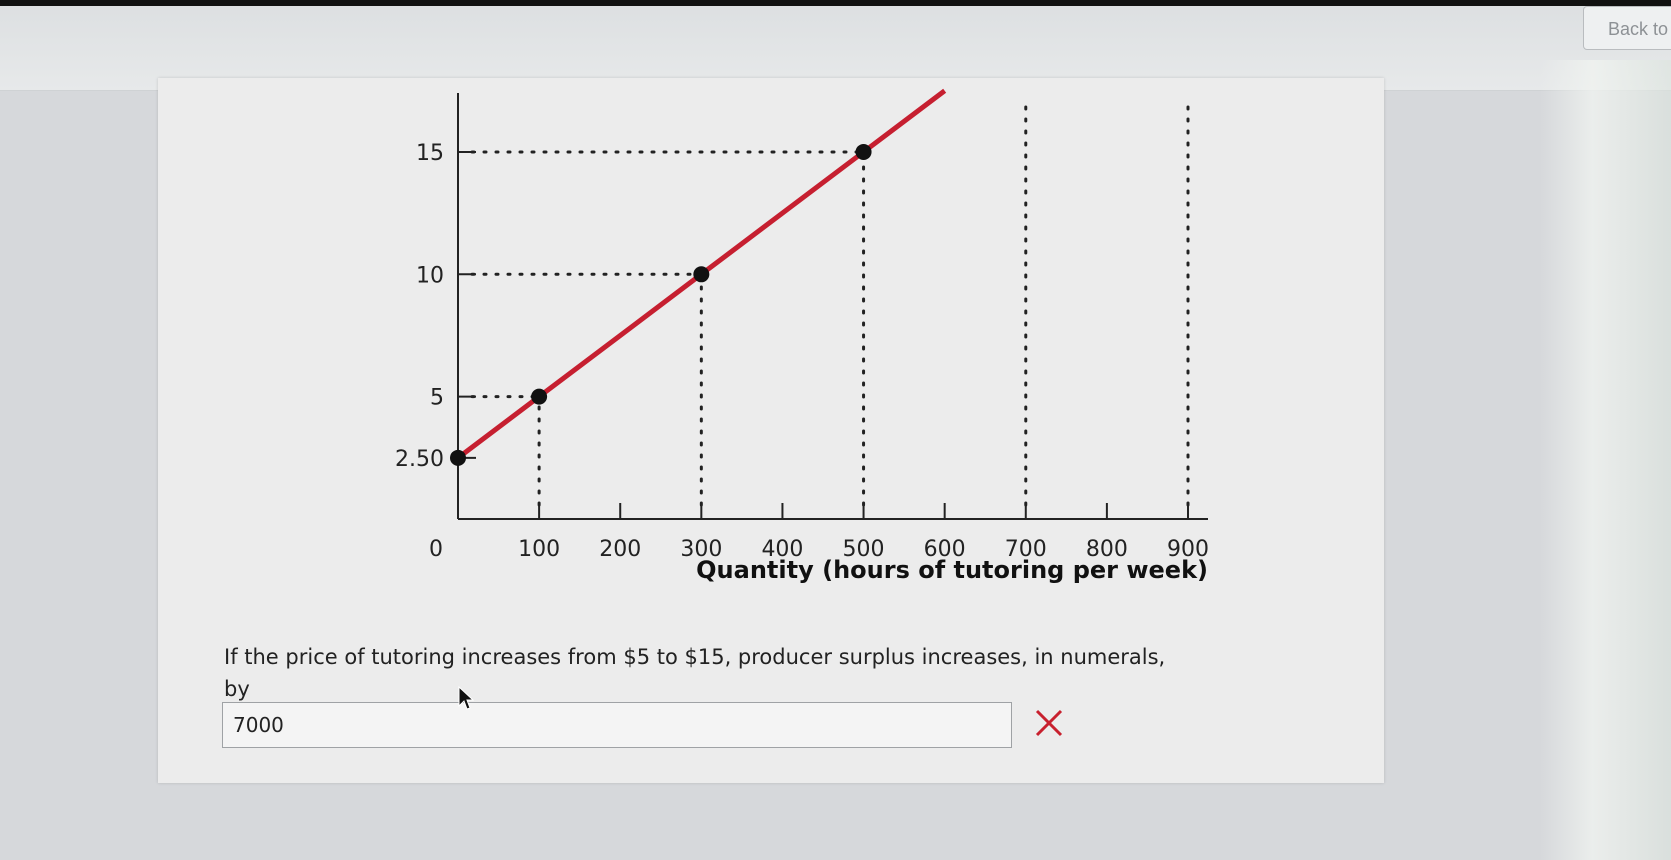  What do you see at coordinates (835, 45) in the screenshot?
I see `top-bar` at bounding box center [835, 45].